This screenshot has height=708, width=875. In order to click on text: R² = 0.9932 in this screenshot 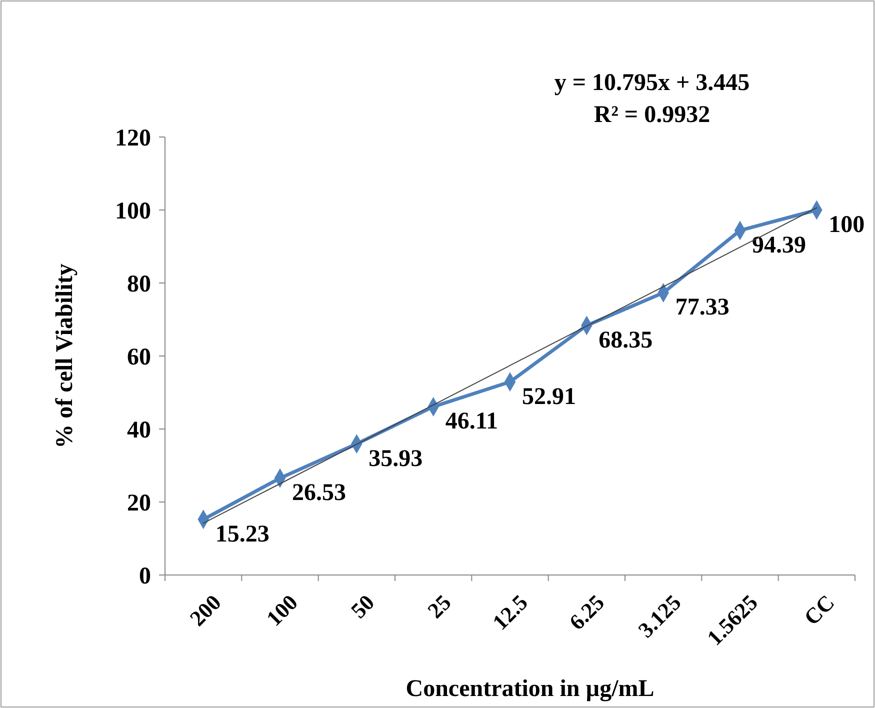, I will do `click(652, 115)`.